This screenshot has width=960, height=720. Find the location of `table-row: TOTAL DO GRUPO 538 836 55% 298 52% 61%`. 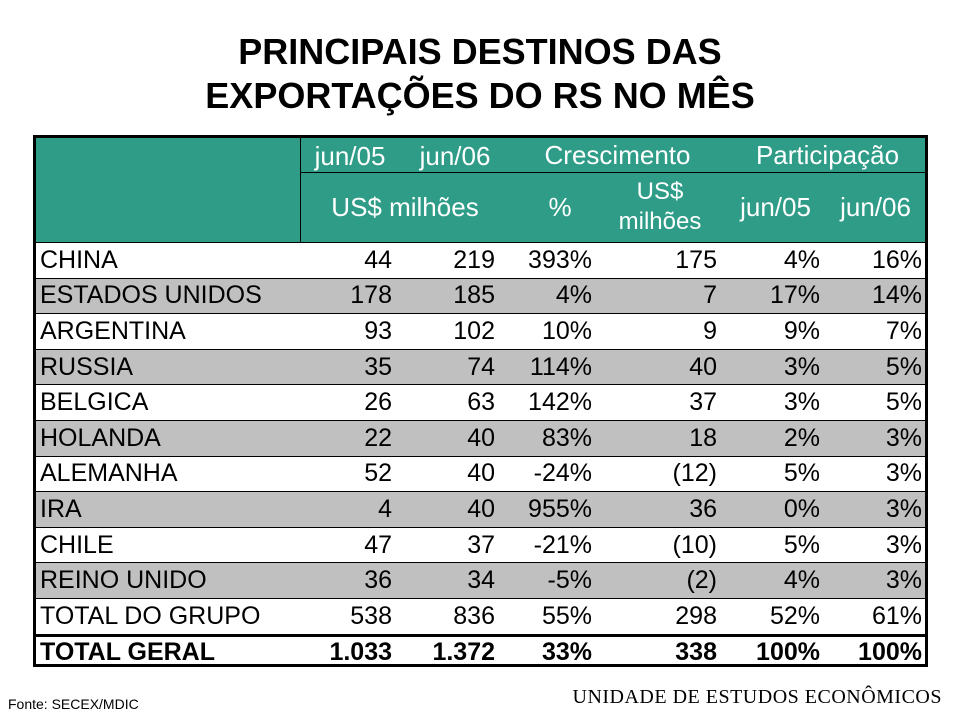

table-row: TOTAL DO GRUPO 538 836 55% 298 52% 61% is located at coordinates (480, 616).